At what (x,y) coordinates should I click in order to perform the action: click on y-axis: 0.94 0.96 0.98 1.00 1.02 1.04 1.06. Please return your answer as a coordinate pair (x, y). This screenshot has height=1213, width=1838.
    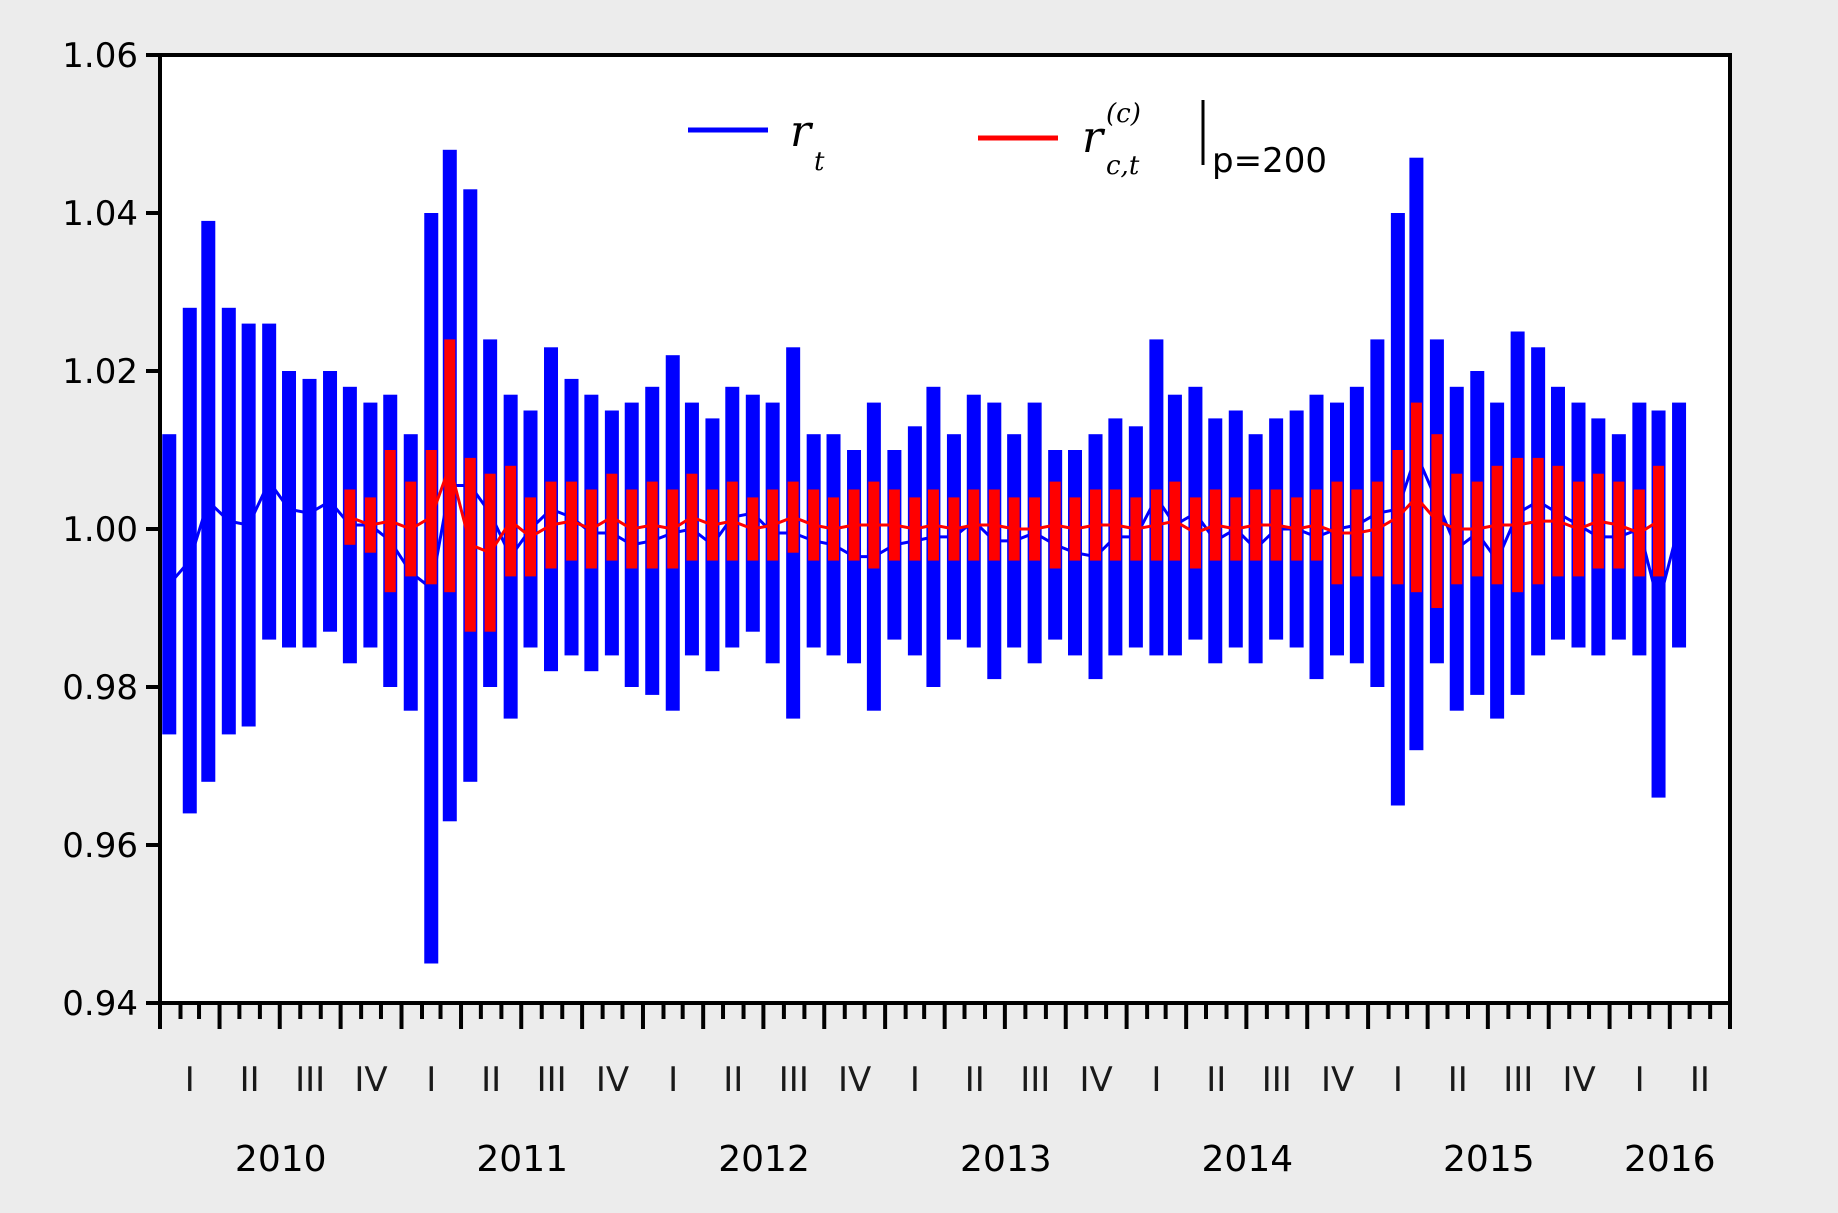
    Looking at the image, I should click on (111, 530).